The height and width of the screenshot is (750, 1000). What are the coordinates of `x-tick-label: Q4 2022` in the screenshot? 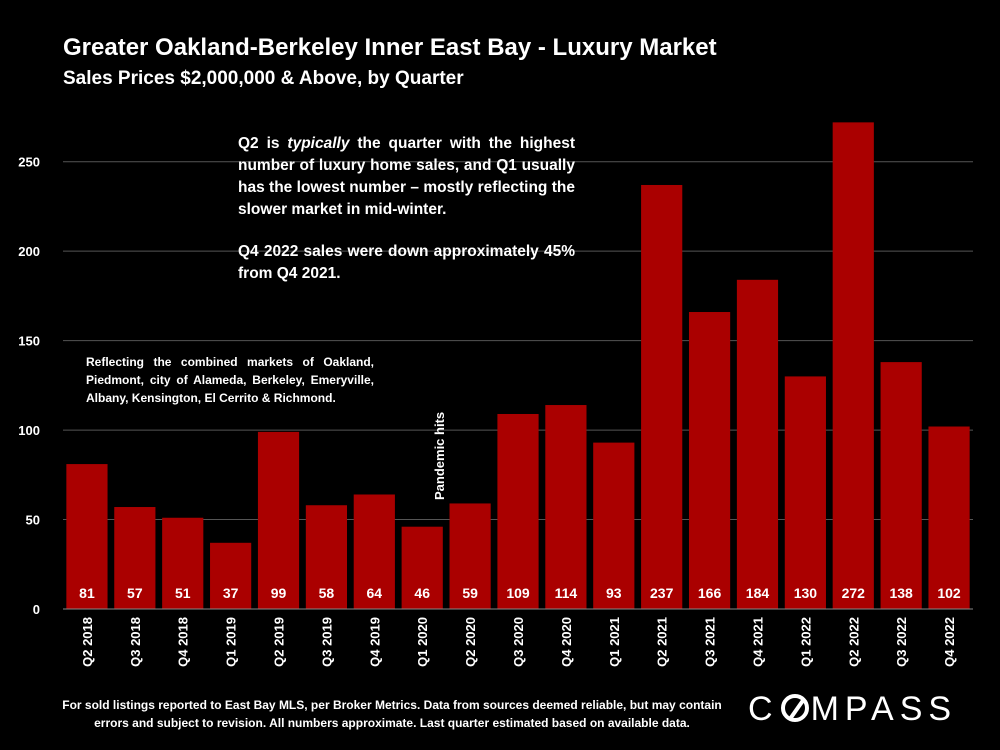 It's located at (949, 642).